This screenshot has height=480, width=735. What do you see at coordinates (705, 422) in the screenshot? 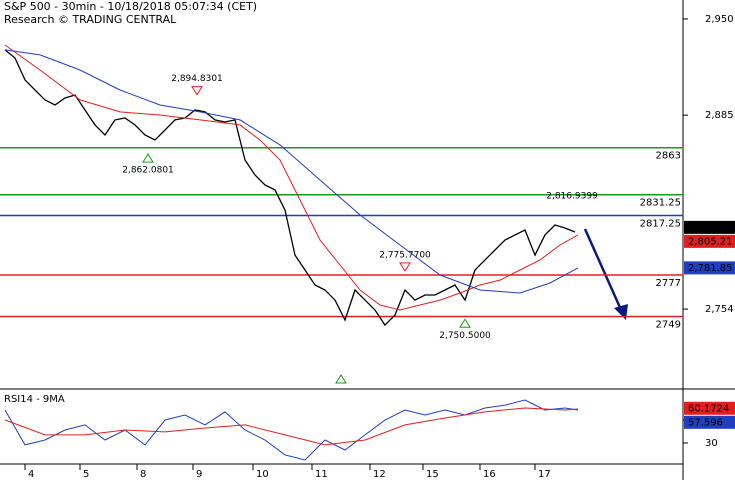
I see `price-label: 57.596` at bounding box center [705, 422].